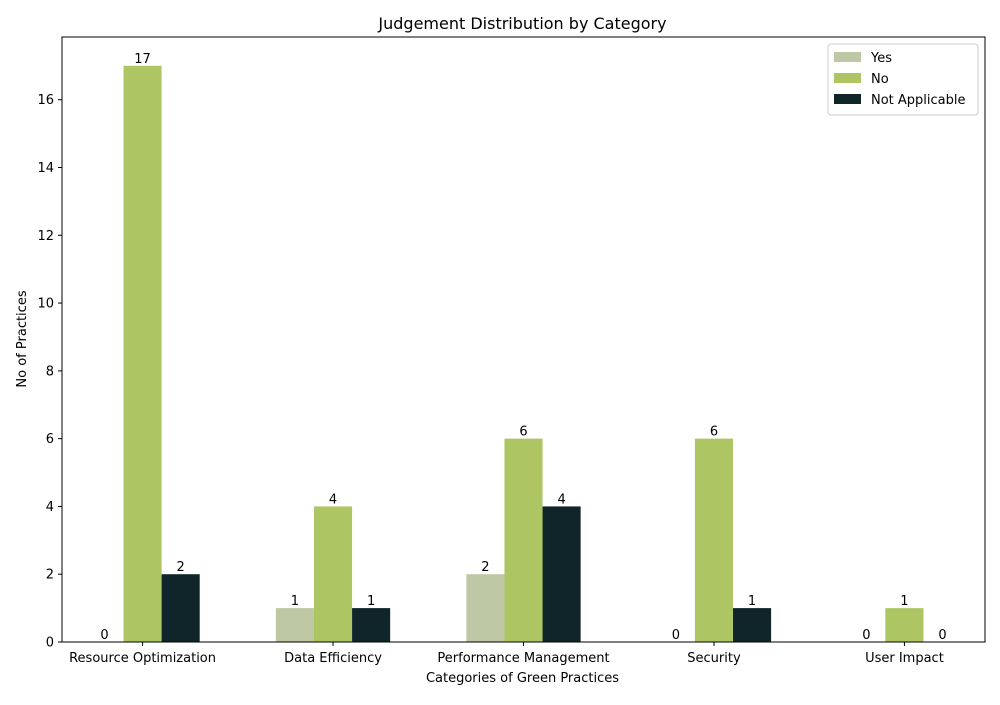 The image size is (1000, 705). Describe the element at coordinates (50, 507) in the screenshot. I see `y-tick-label: 4` at that location.